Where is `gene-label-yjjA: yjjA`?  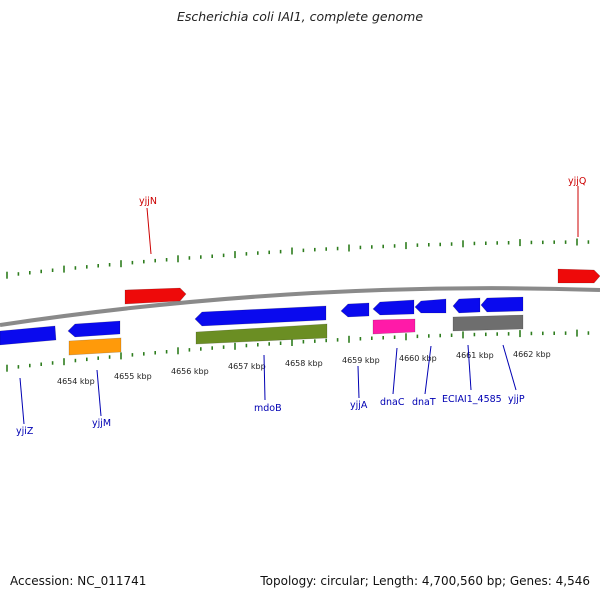
gene-label-yjjA: yjjA is located at coordinates (359, 405).